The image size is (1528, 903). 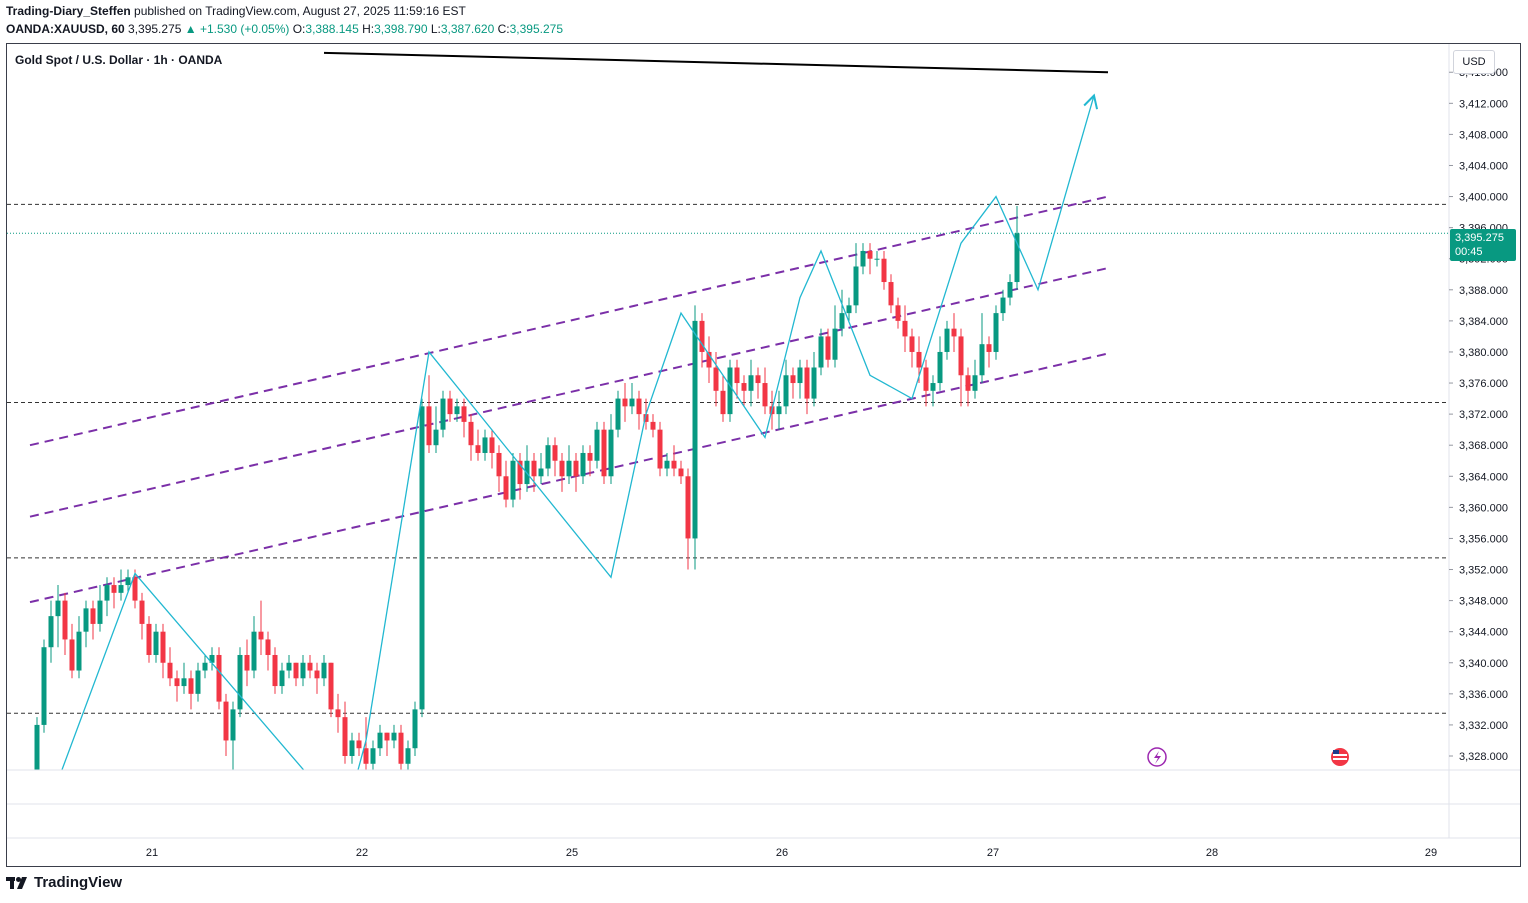 What do you see at coordinates (332, 29) in the screenshot?
I see `open-value: 3,388.145` at bounding box center [332, 29].